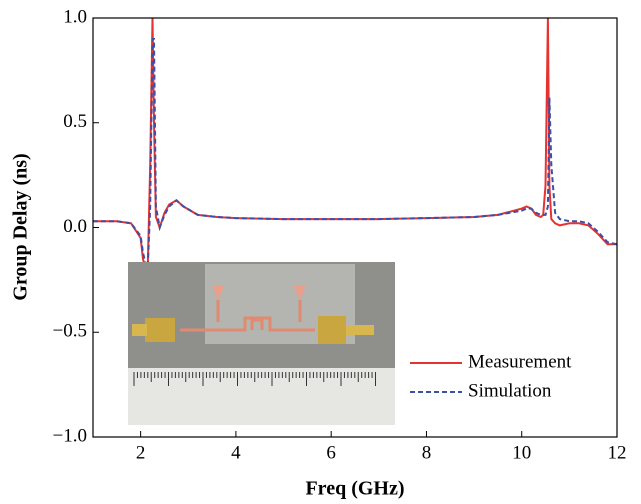  Describe the element at coordinates (141, 452) in the screenshot. I see `x-tick-label: 2` at that location.